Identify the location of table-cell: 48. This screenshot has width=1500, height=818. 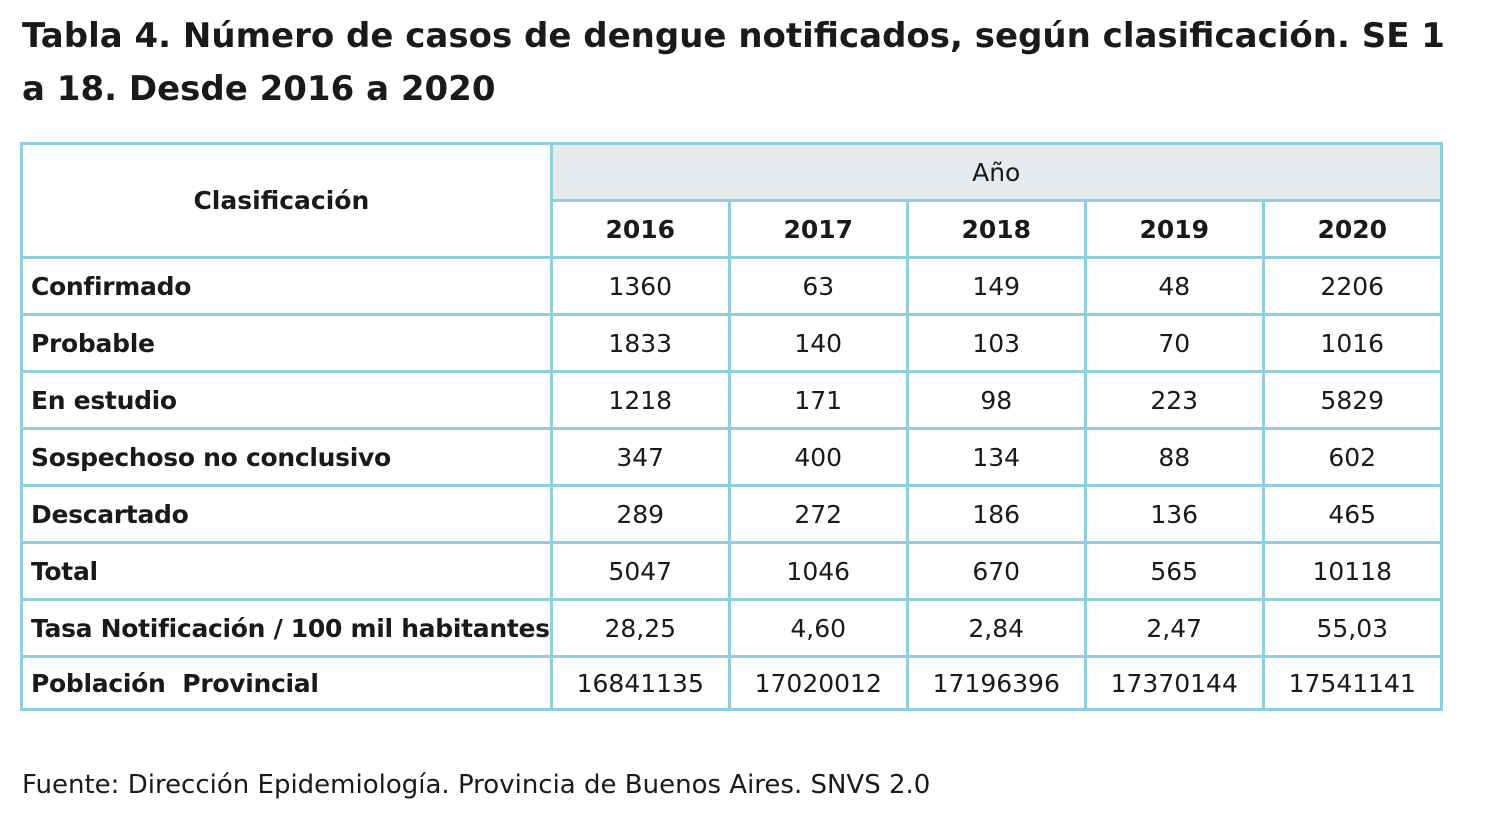
(1174, 286).